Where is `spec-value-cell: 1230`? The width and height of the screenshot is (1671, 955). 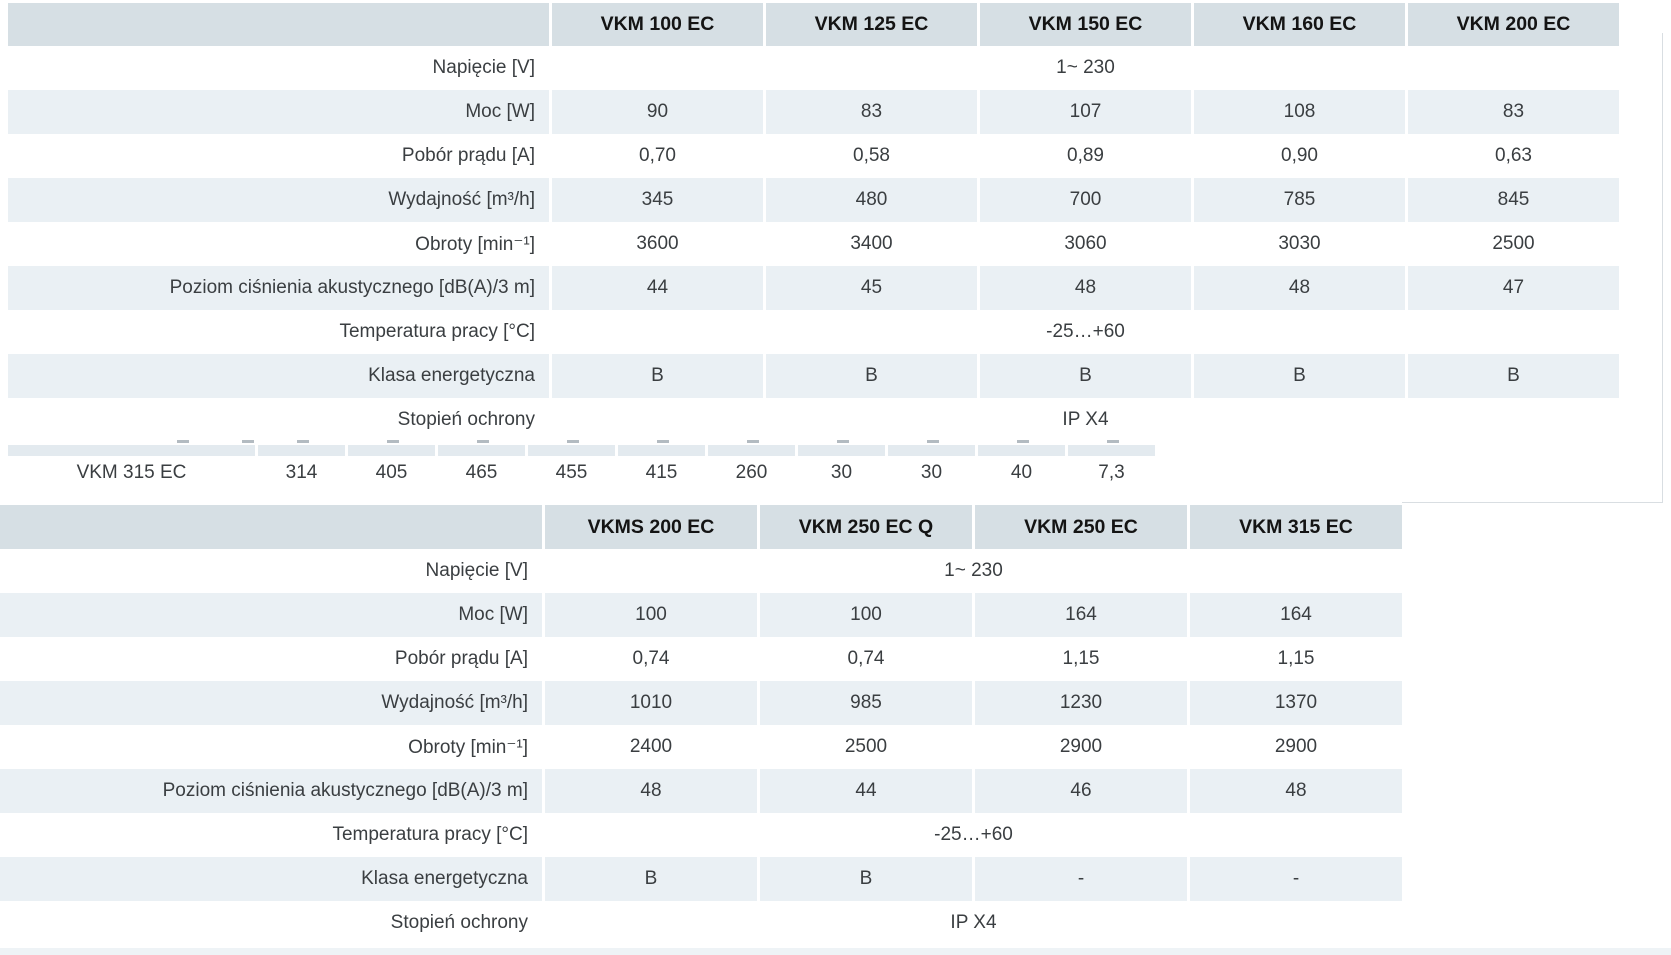
spec-value-cell: 1230 is located at coordinates (1081, 703).